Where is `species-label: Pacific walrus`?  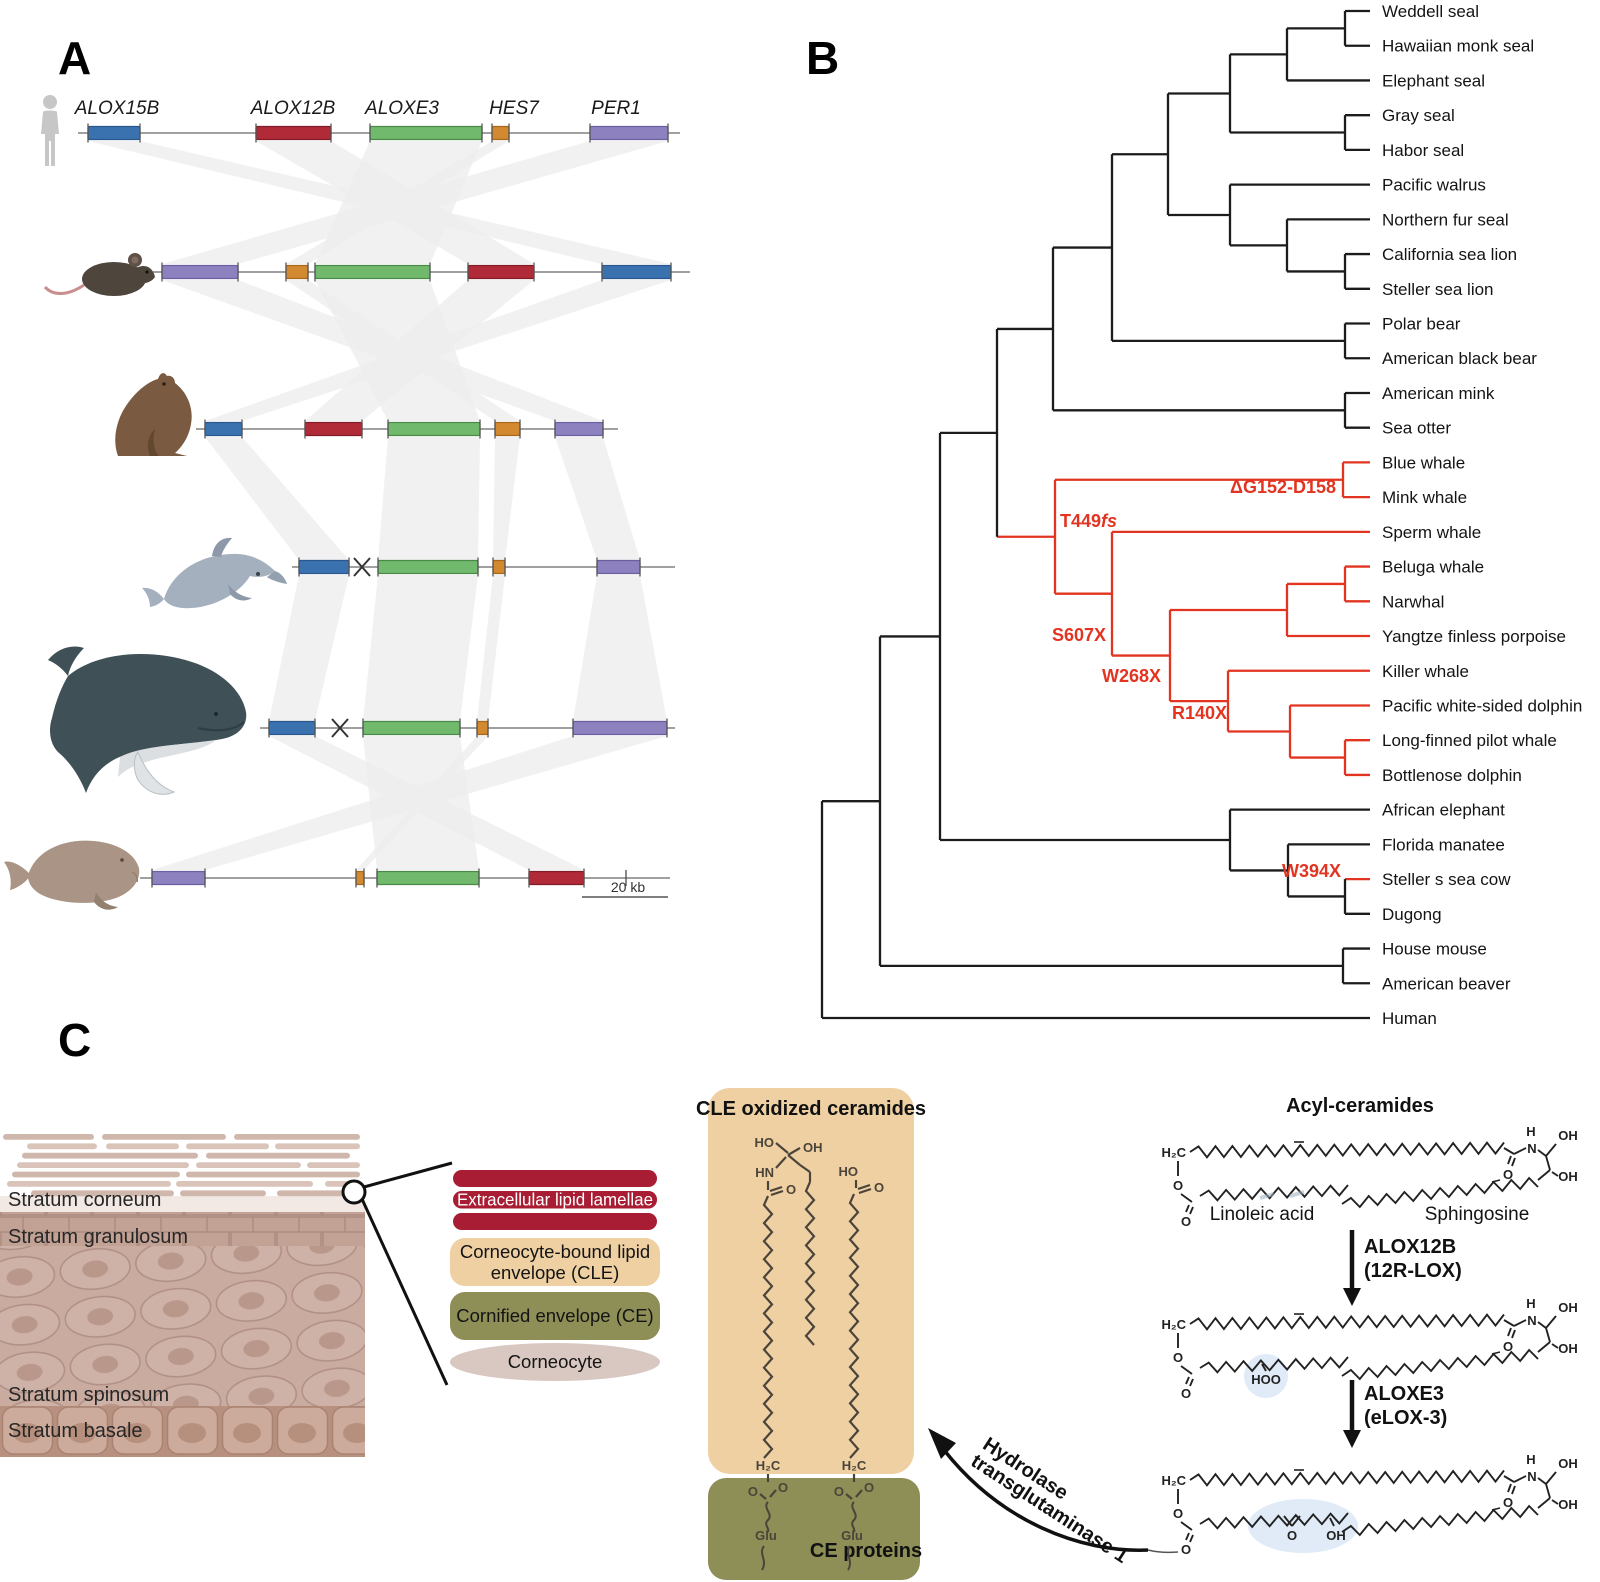 species-label: Pacific walrus is located at coordinates (1434, 185).